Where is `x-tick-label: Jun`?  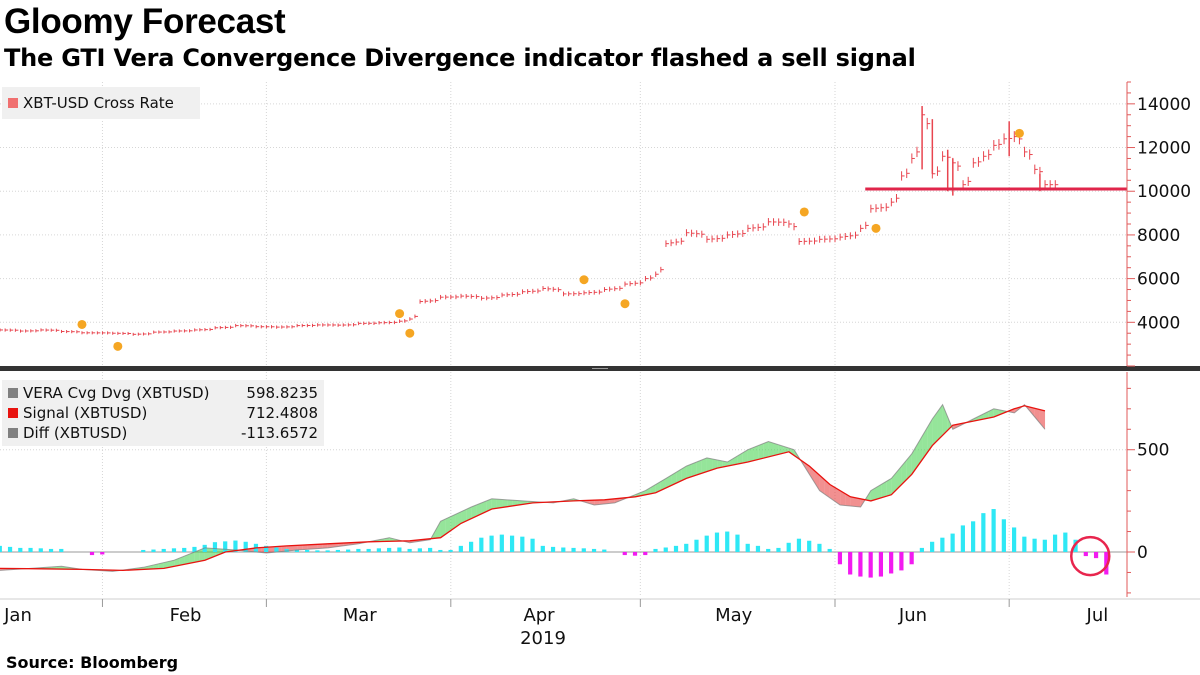 x-tick-label: Jun is located at coordinates (912, 615).